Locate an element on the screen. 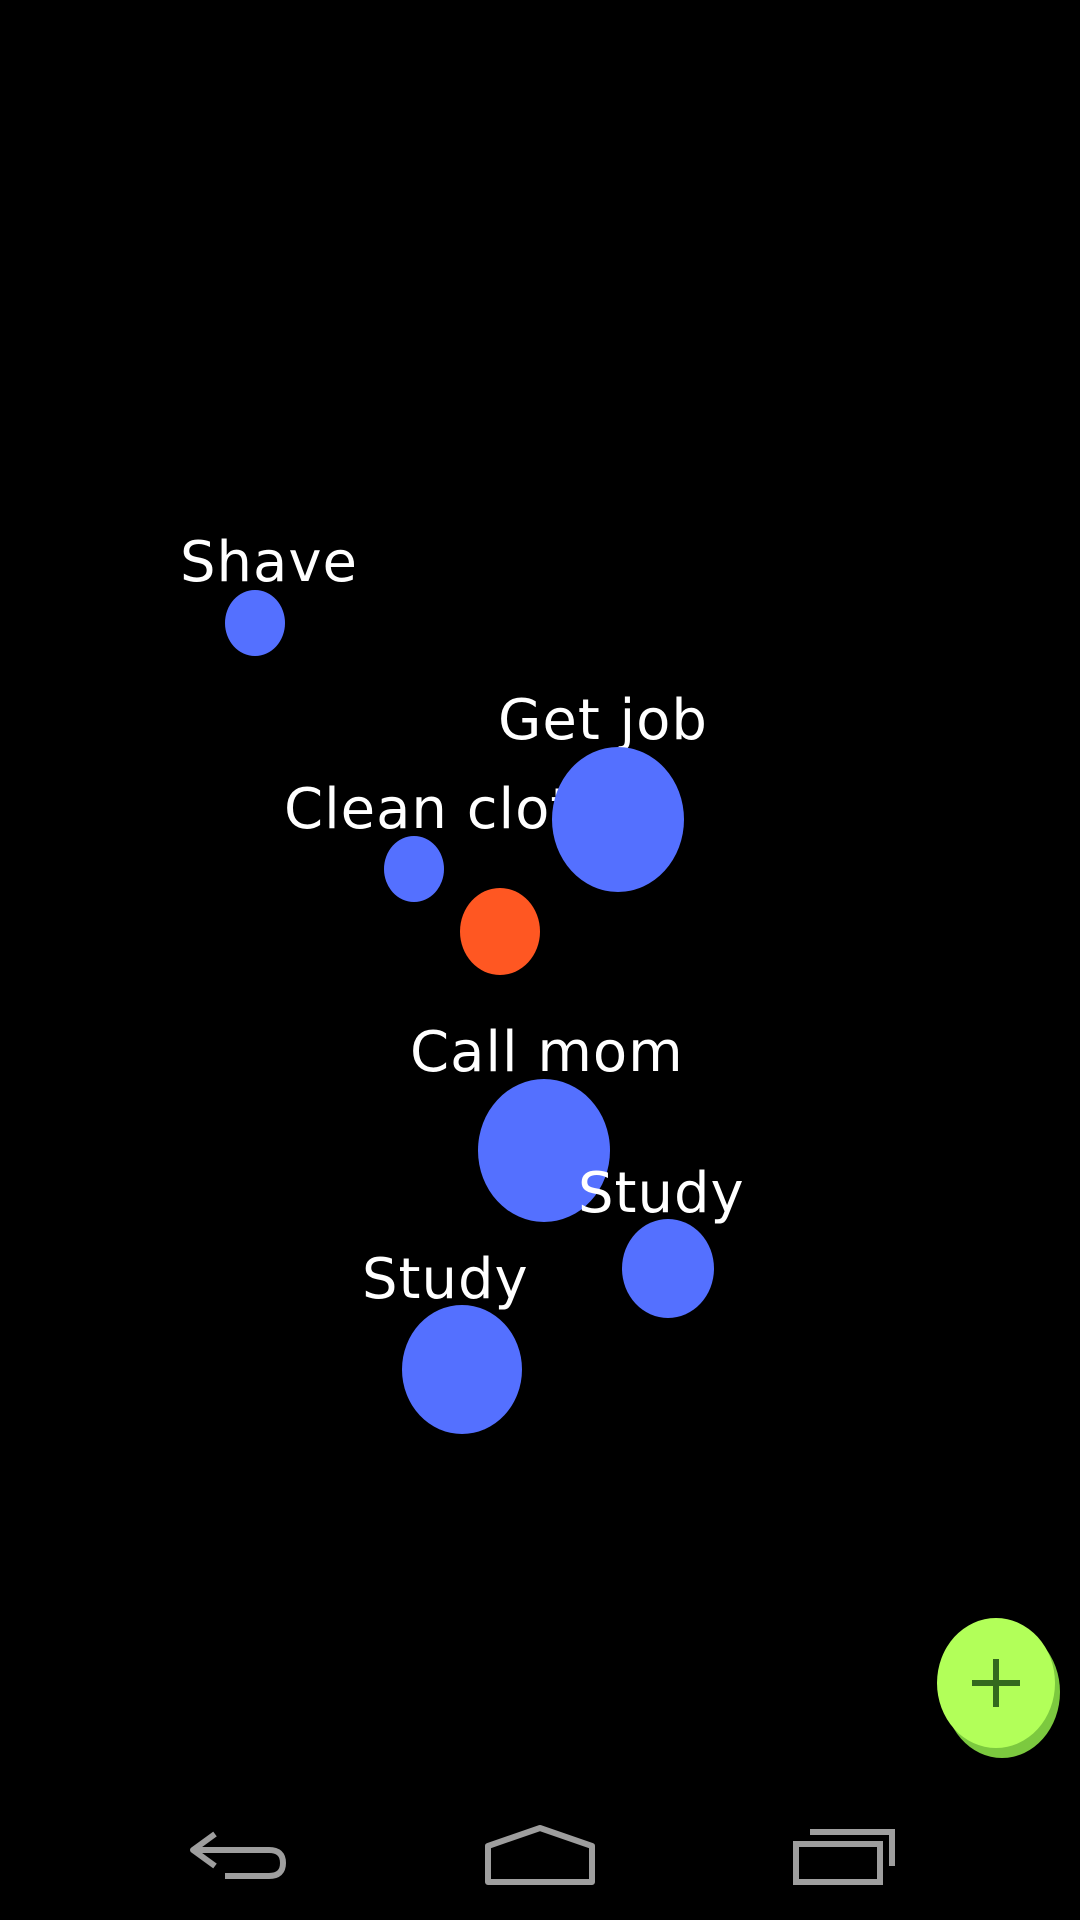  node-label-study-right: Study is located at coordinates (661, 1193).